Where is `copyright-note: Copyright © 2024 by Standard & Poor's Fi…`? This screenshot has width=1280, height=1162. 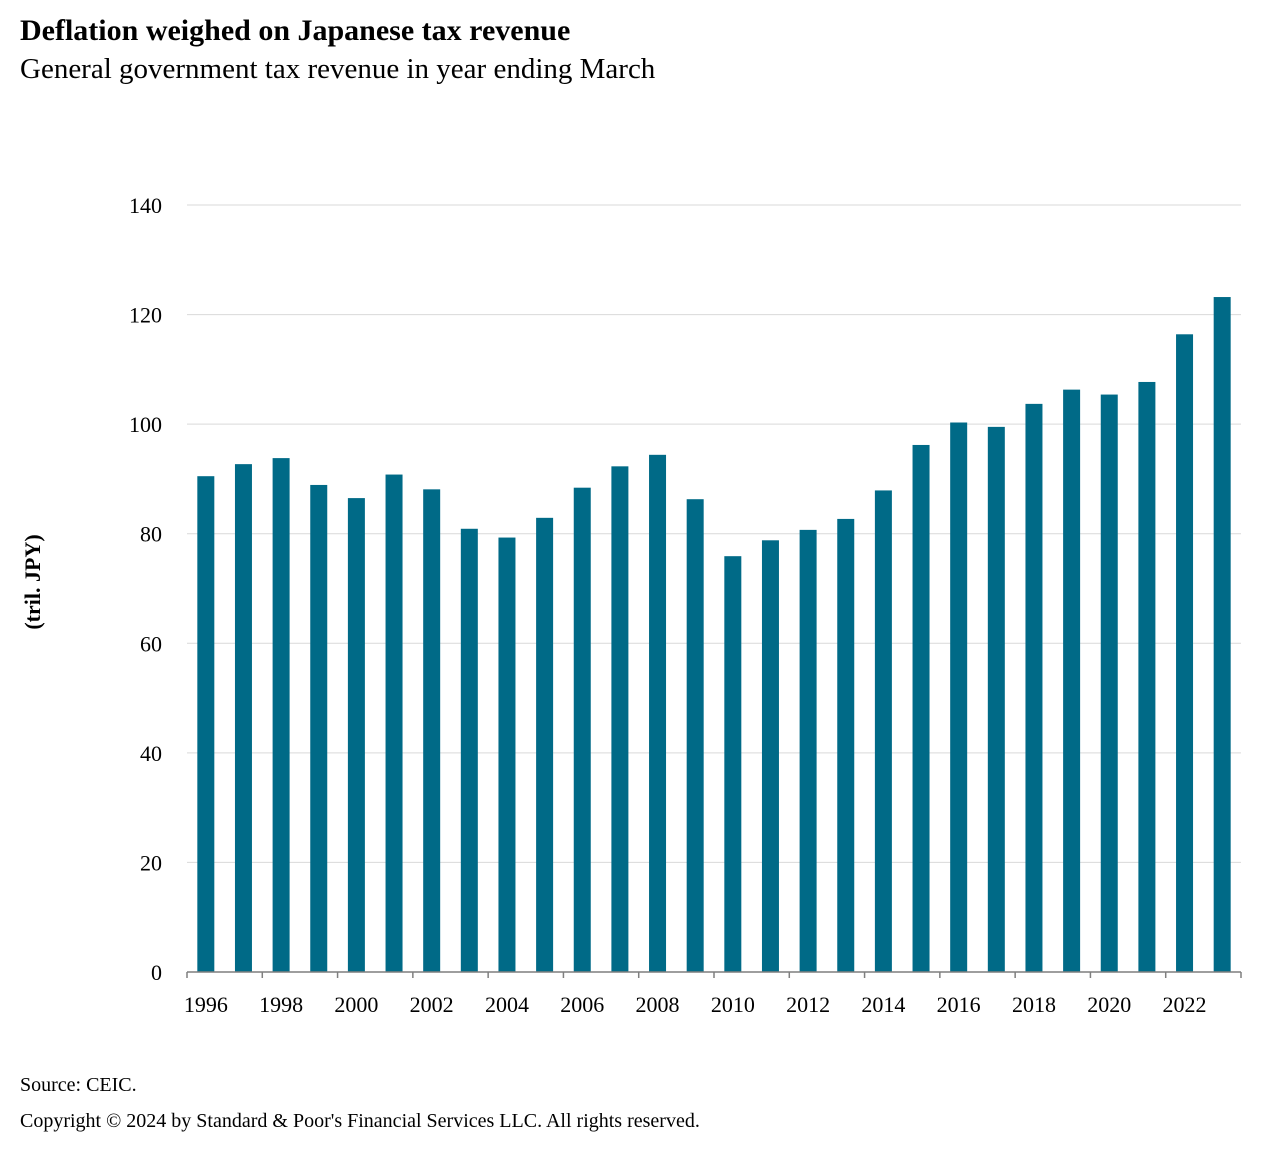 copyright-note: Copyright © 2024 by Standard & Poor's Fi… is located at coordinates (360, 1121).